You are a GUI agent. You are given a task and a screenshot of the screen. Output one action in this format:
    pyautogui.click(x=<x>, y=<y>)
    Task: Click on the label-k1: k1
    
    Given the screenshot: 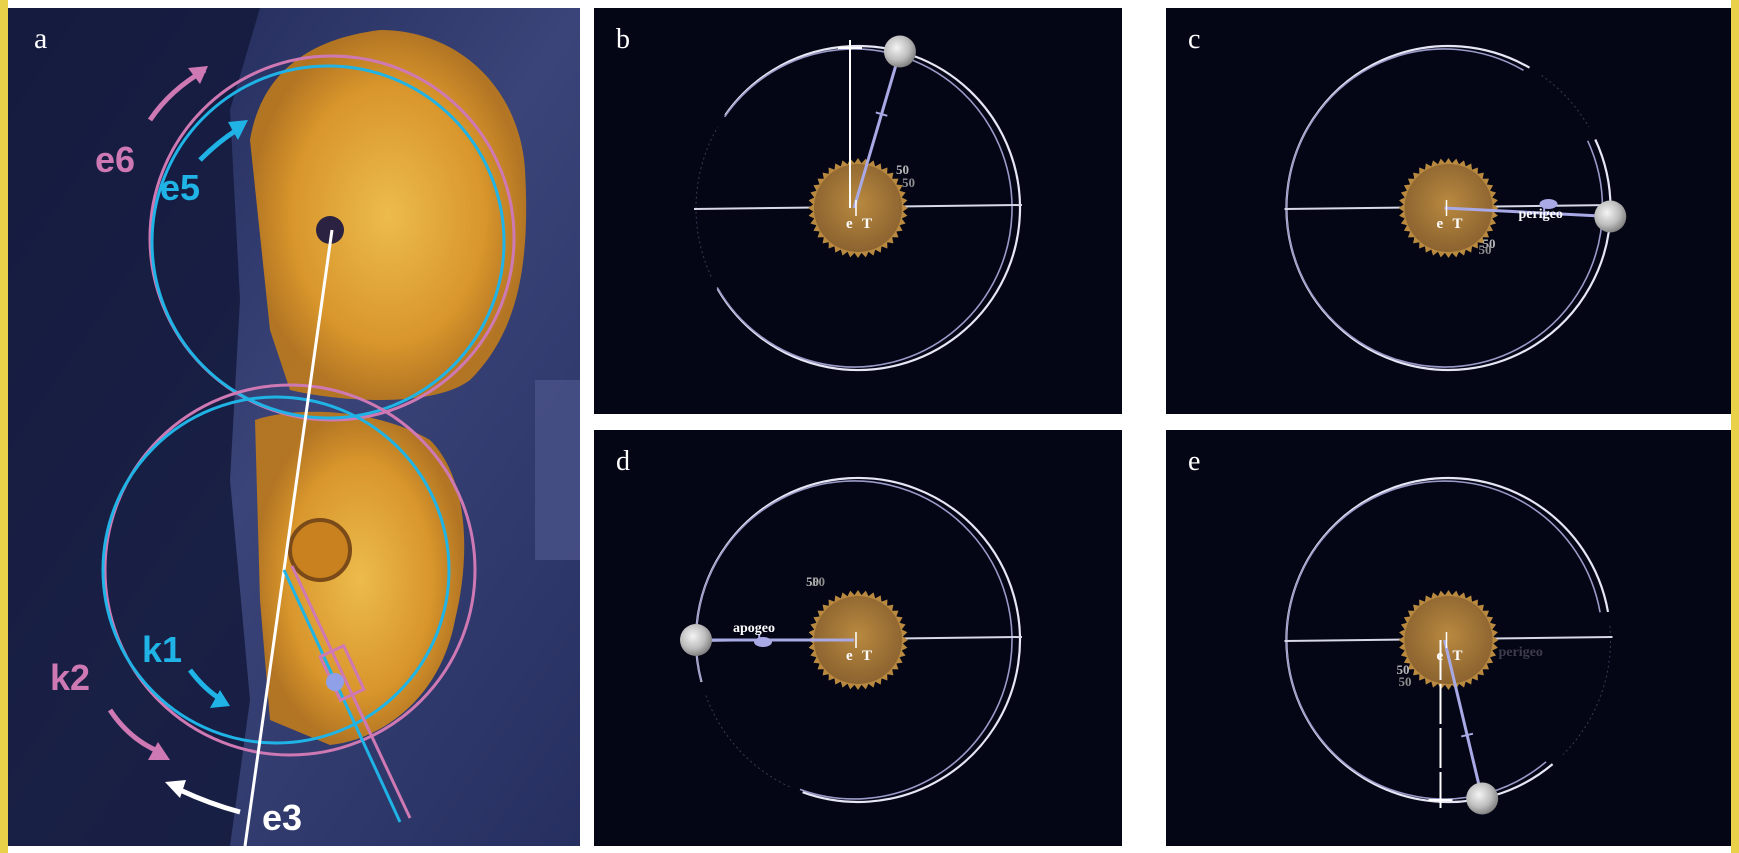 What is the action you would take?
    pyautogui.click(x=162, y=649)
    